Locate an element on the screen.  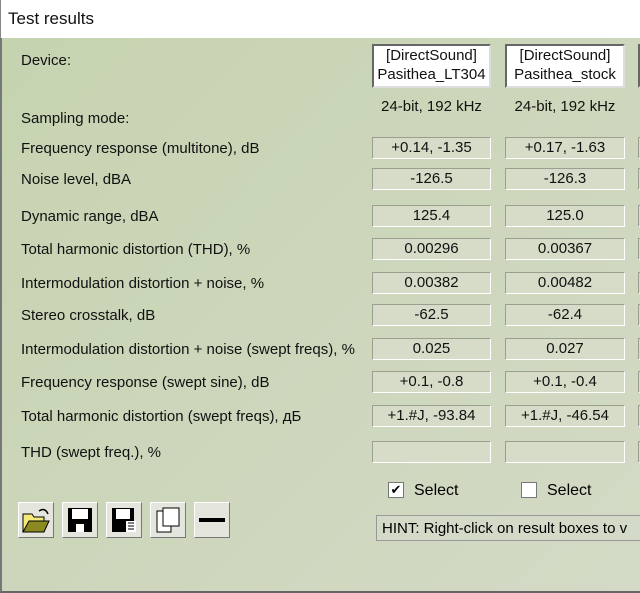
hint-text: HINT: Right-click on result boxes to v is located at coordinates (508, 528).